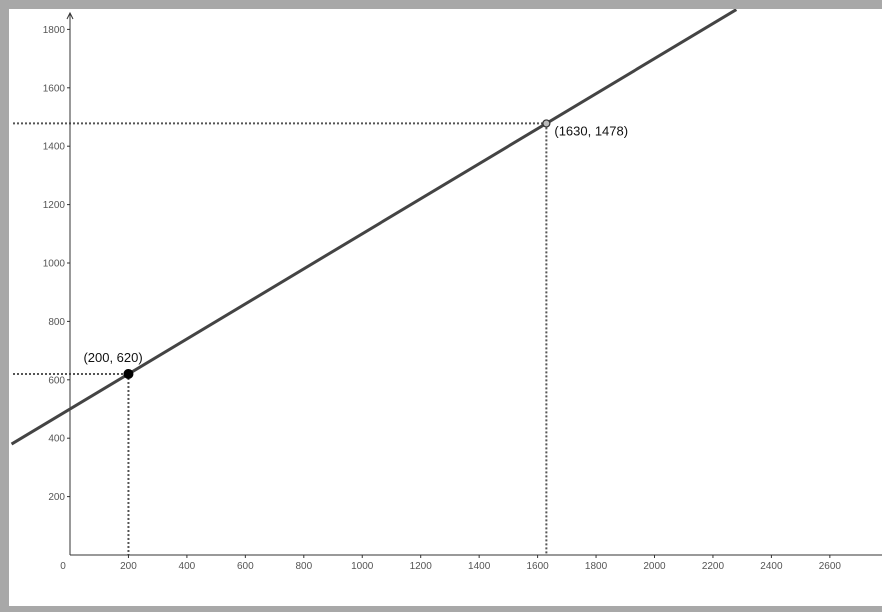 Image resolution: width=882 pixels, height=612 pixels. I want to click on origin-tick-label: 0, so click(63, 566).